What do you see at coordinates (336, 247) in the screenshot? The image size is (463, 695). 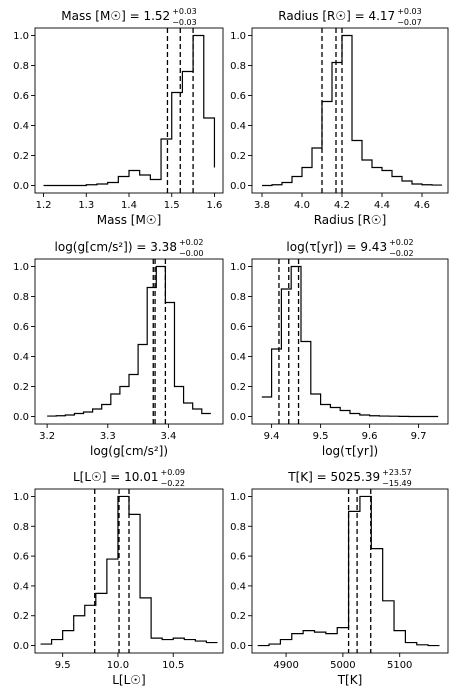 I see `title-value: log(τ[yr]) = 9.43` at bounding box center [336, 247].